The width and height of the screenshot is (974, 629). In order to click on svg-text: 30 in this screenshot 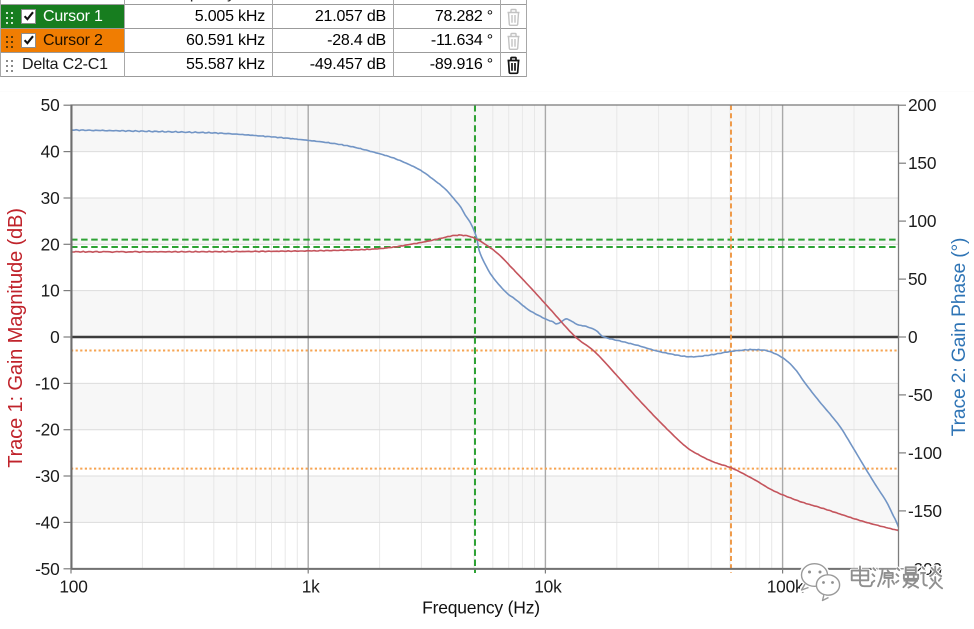, I will do `click(50, 198)`.